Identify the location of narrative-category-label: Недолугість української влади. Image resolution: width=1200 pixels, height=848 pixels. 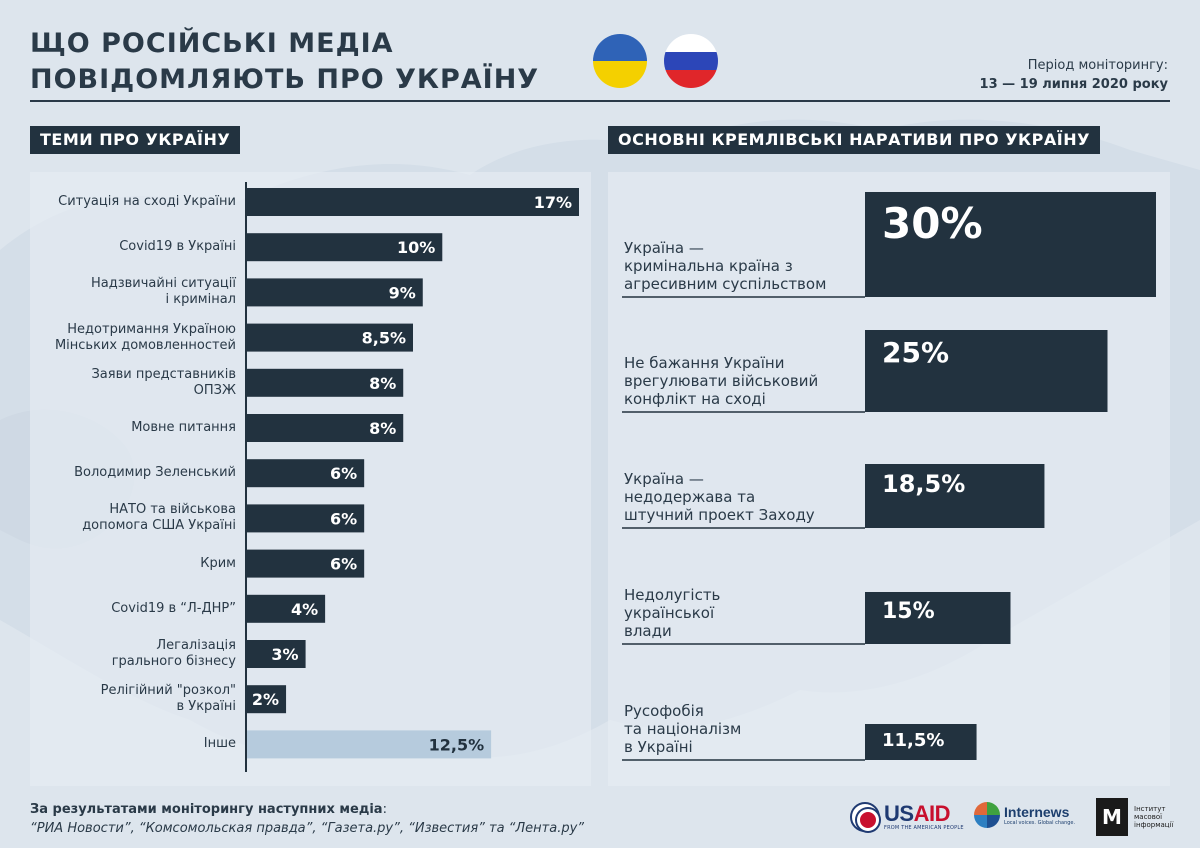
(672, 613).